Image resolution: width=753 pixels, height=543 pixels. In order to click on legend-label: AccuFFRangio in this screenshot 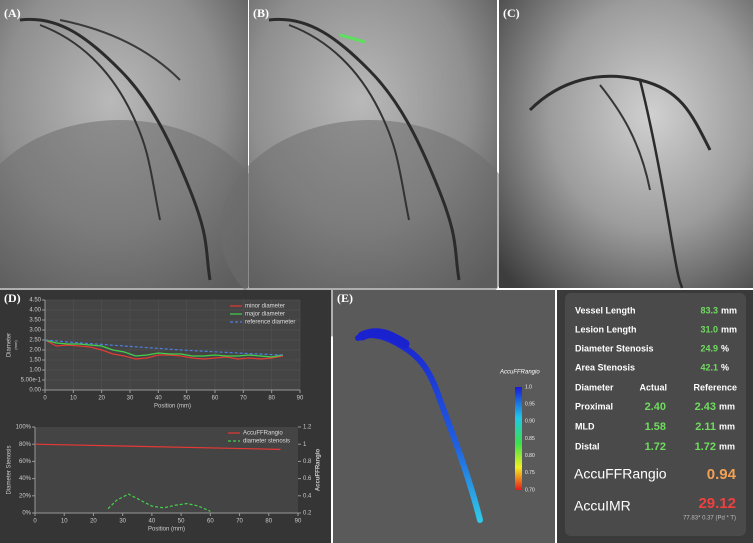, I will do `click(263, 434)`.